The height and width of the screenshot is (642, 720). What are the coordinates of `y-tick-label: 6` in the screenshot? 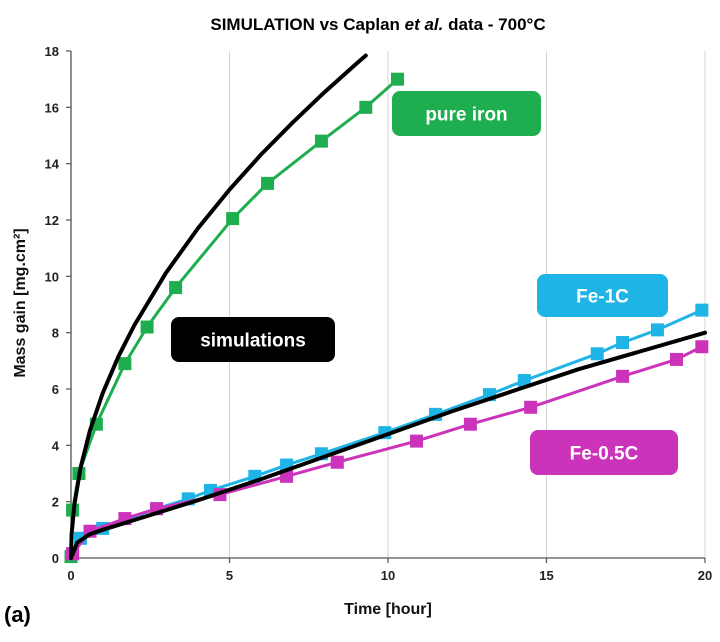 It's located at (55, 389).